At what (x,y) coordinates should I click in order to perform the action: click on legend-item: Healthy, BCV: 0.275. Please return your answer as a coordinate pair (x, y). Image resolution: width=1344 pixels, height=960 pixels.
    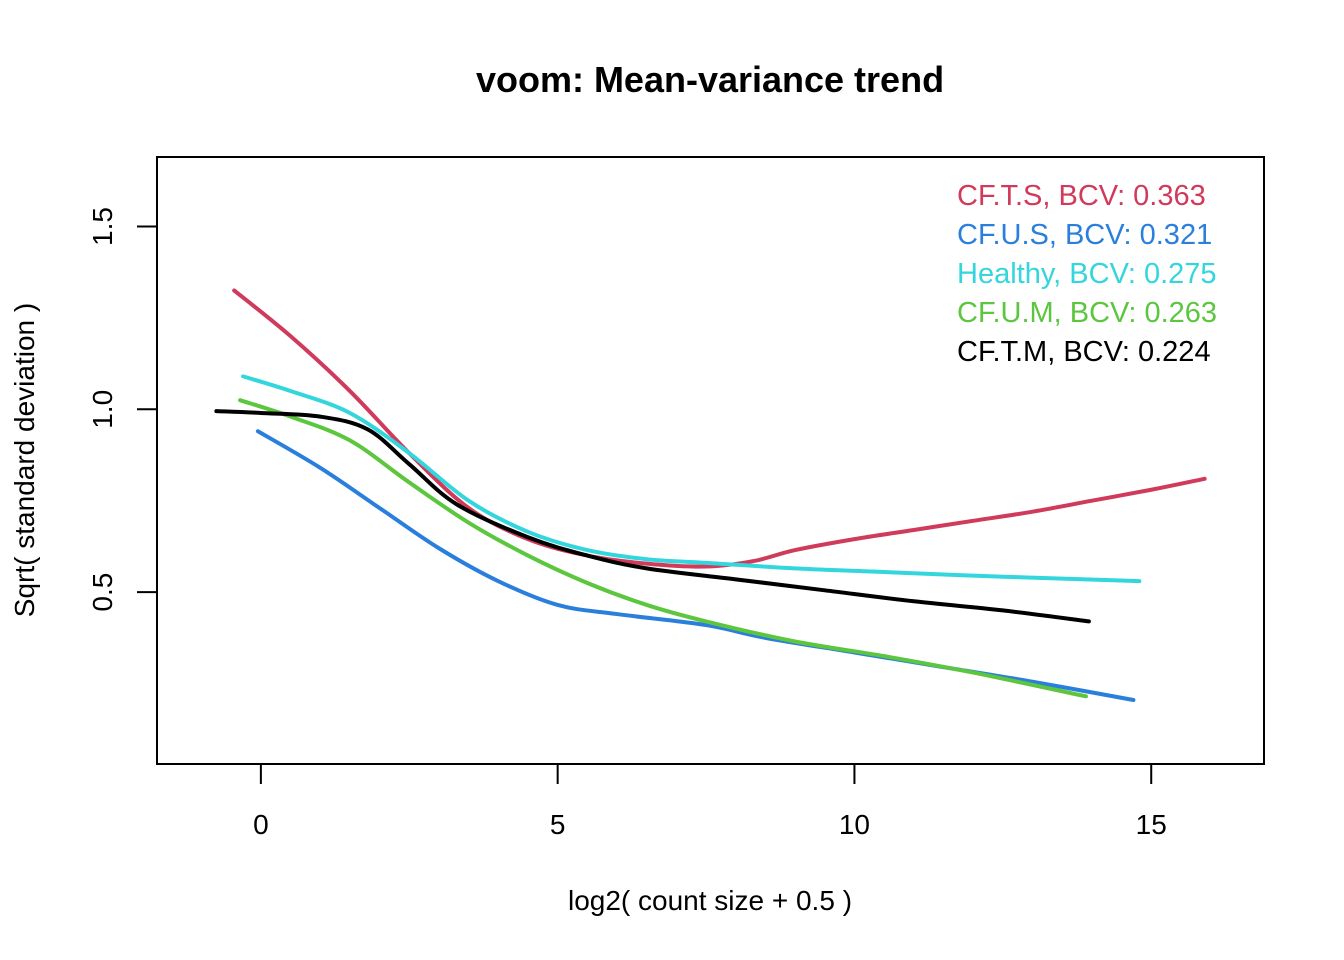
    Looking at the image, I should click on (1087, 274).